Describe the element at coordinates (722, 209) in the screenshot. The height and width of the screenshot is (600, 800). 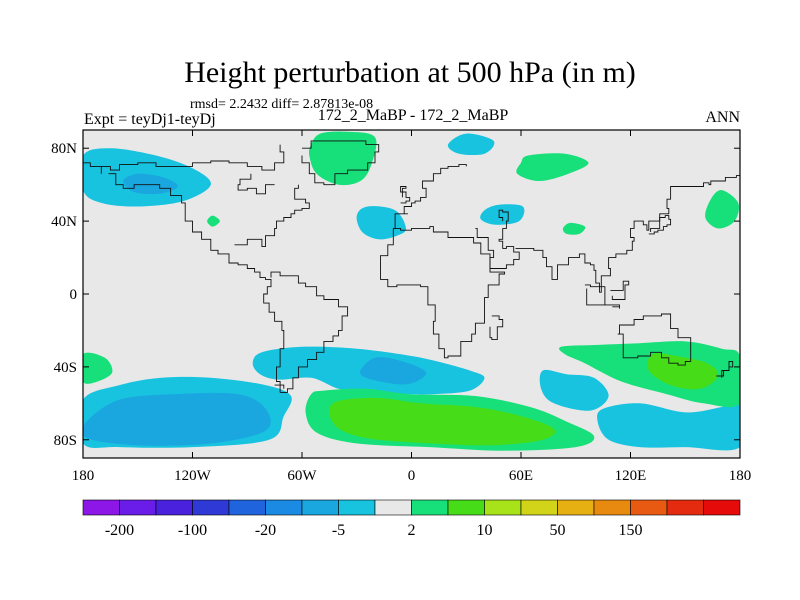
I see `contour-region-north-pacific-high` at that location.